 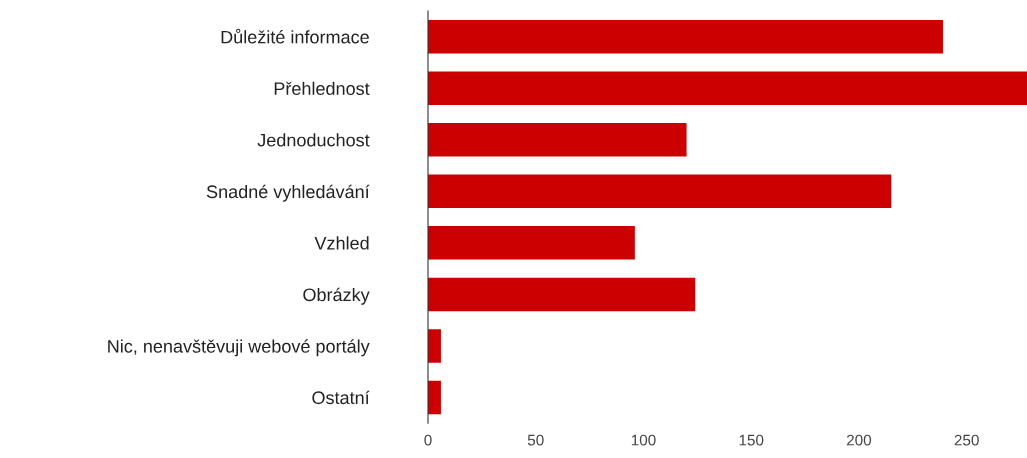 I want to click on x-tick-label: 250, so click(x=966, y=440).